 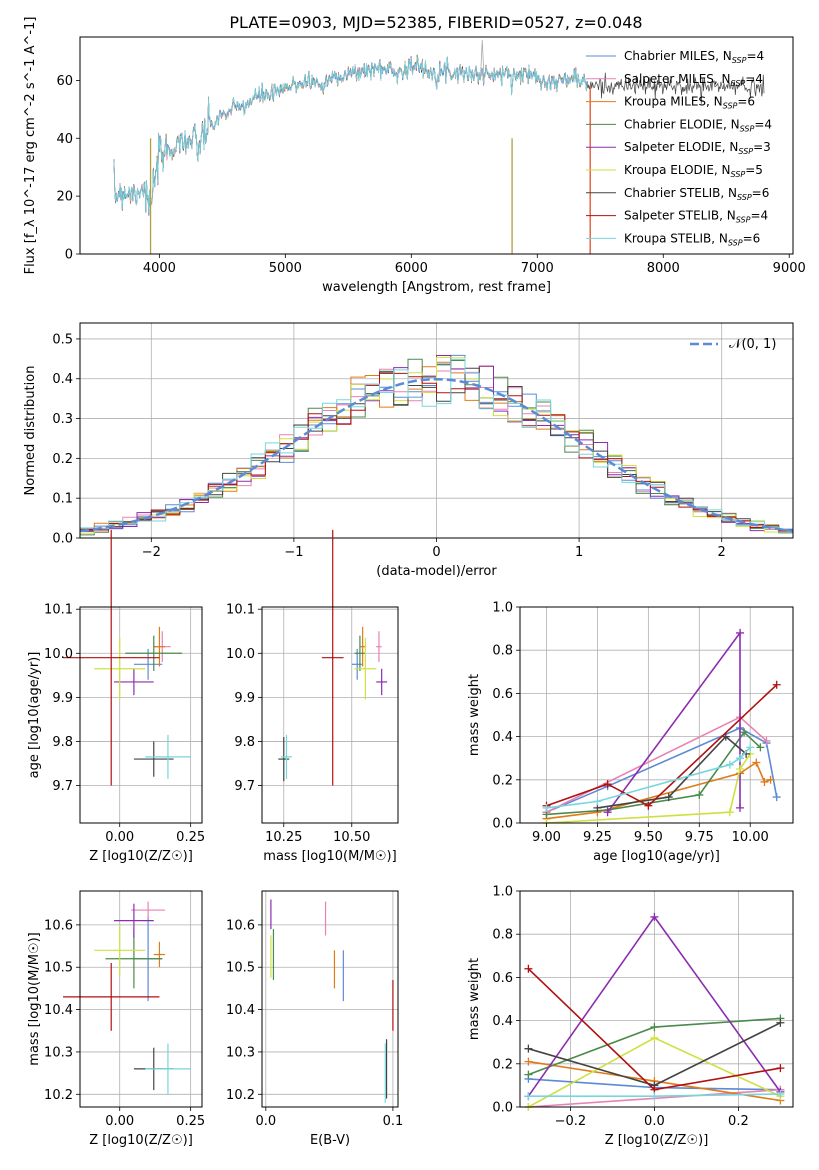 What do you see at coordinates (698, 125) in the screenshot?
I see `legend-label: Chabrier ELODIE, NSSP=4` at bounding box center [698, 125].